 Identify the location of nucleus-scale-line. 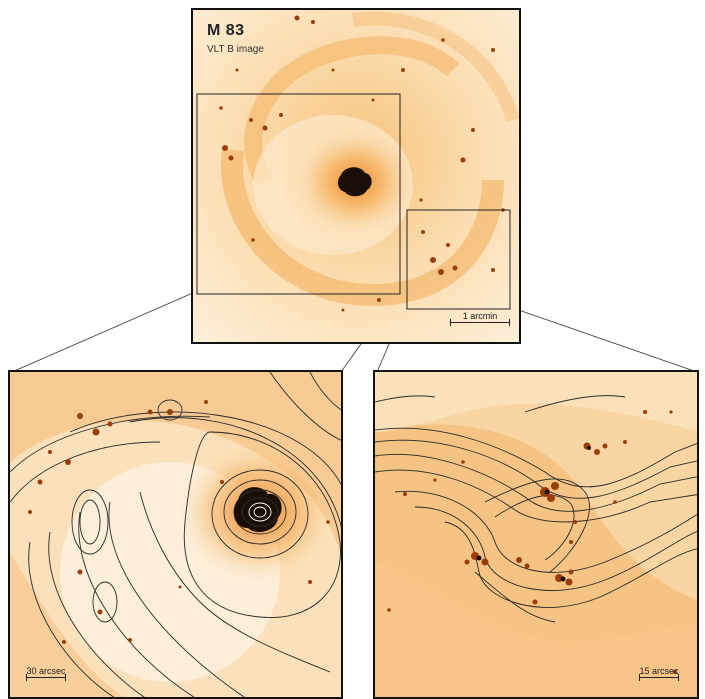
(46, 677).